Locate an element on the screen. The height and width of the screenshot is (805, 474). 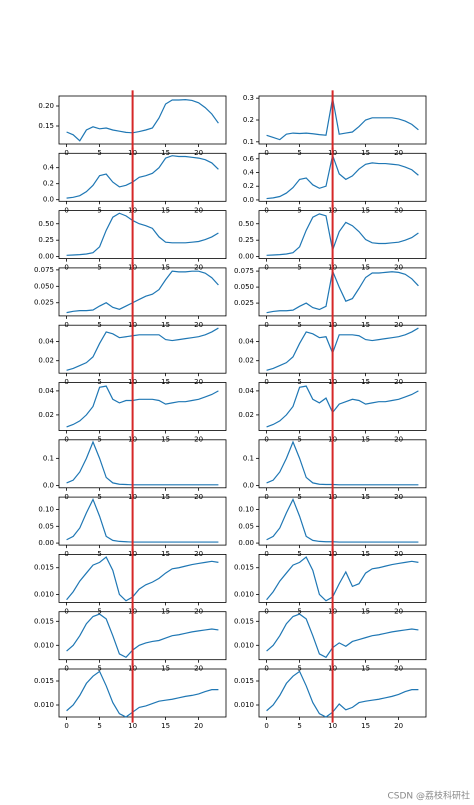
y-tick-label: 0.15 is located at coordinates (46, 126).